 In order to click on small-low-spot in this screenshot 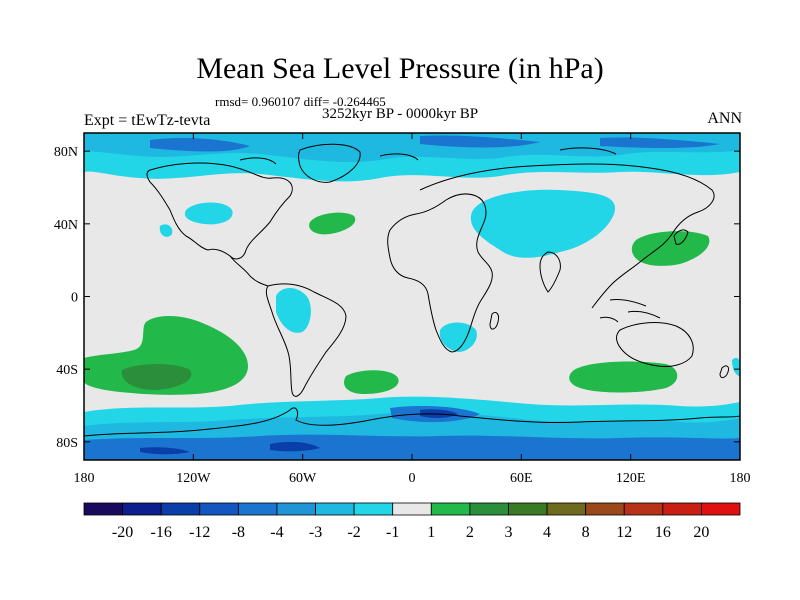, I will do `click(166, 230)`.